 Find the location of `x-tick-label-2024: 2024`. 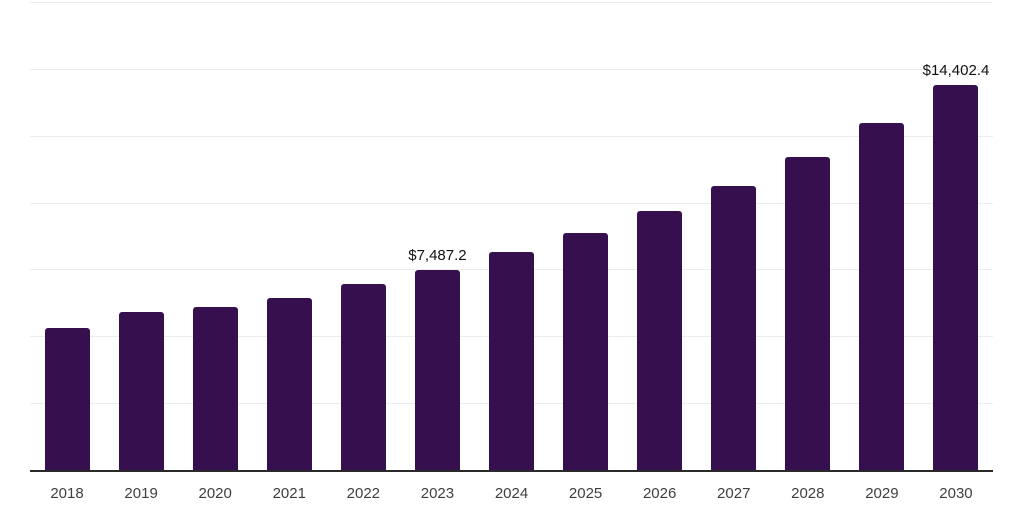

x-tick-label-2024: 2024 is located at coordinates (511, 493).